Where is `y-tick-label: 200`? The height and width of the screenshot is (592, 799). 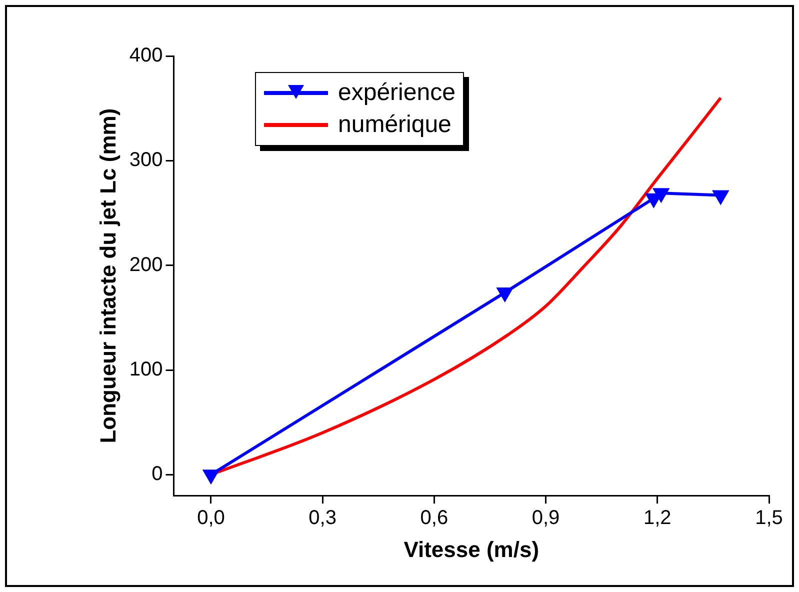 y-tick-label: 200 is located at coordinates (146, 265).